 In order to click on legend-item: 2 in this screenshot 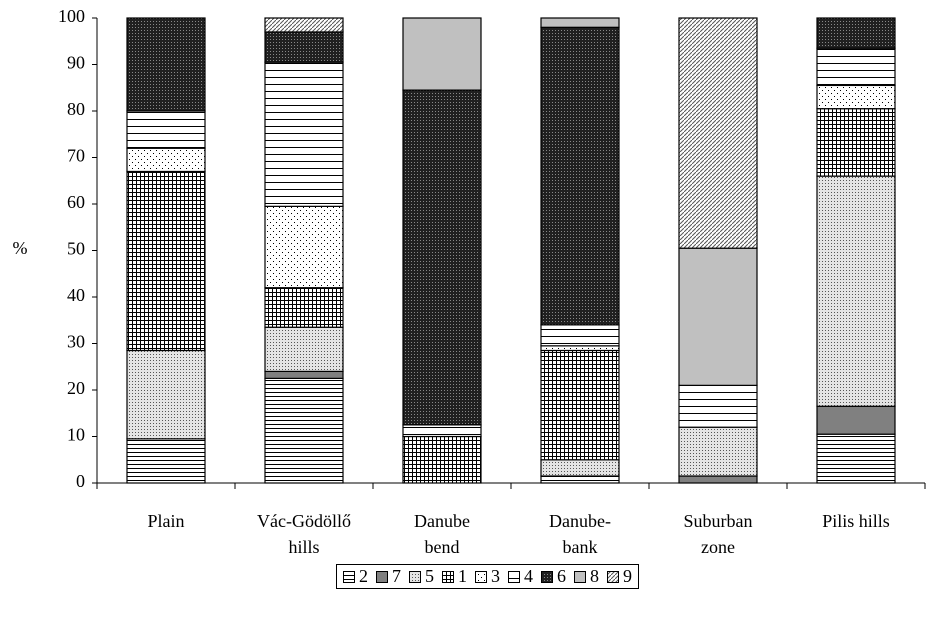, I will do `click(355, 576)`.